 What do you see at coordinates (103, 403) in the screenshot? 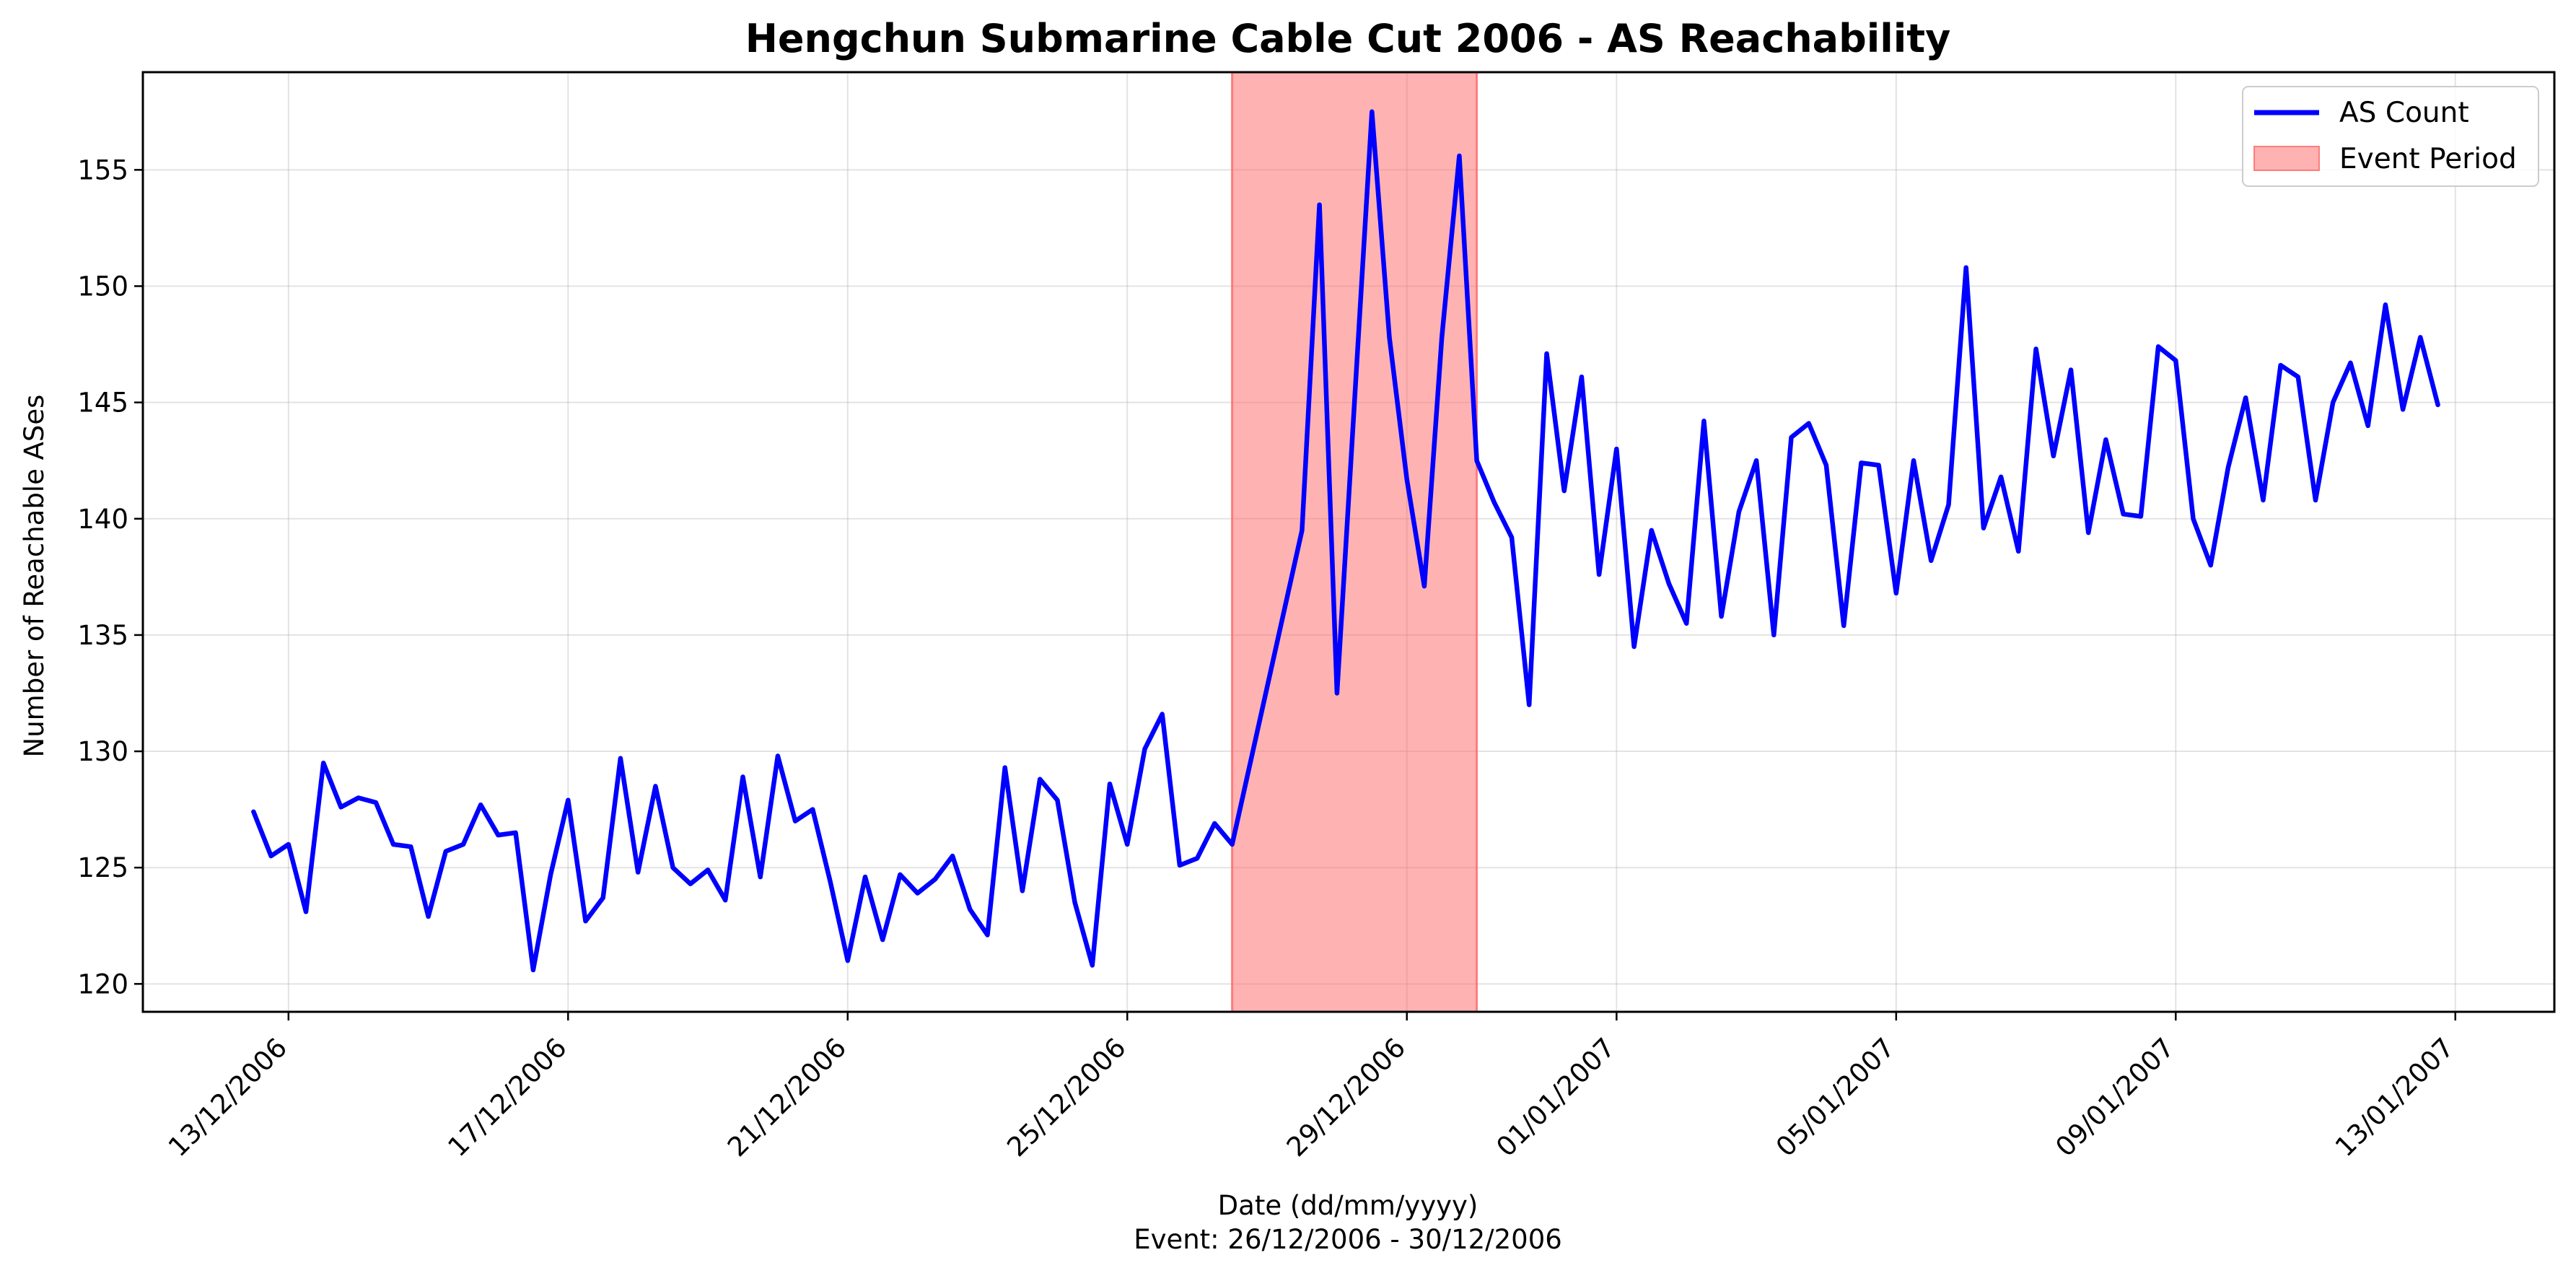
I see `y-tick-label: 145` at bounding box center [103, 403].